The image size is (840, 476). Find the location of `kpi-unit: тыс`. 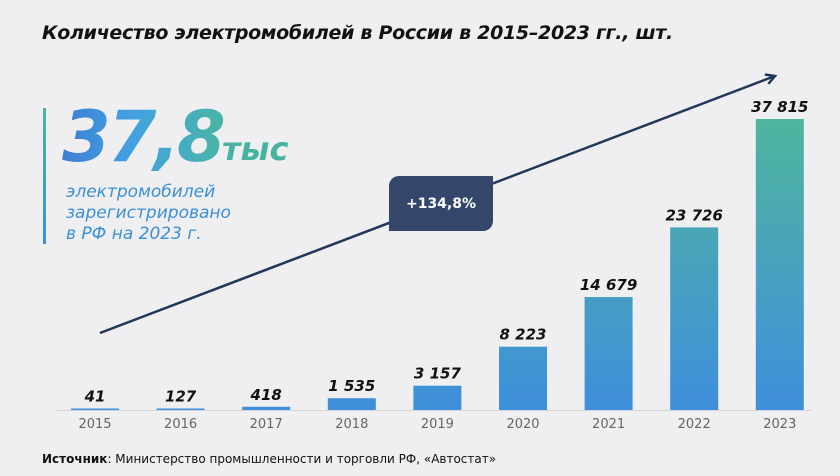

kpi-unit: тыс is located at coordinates (255, 149).